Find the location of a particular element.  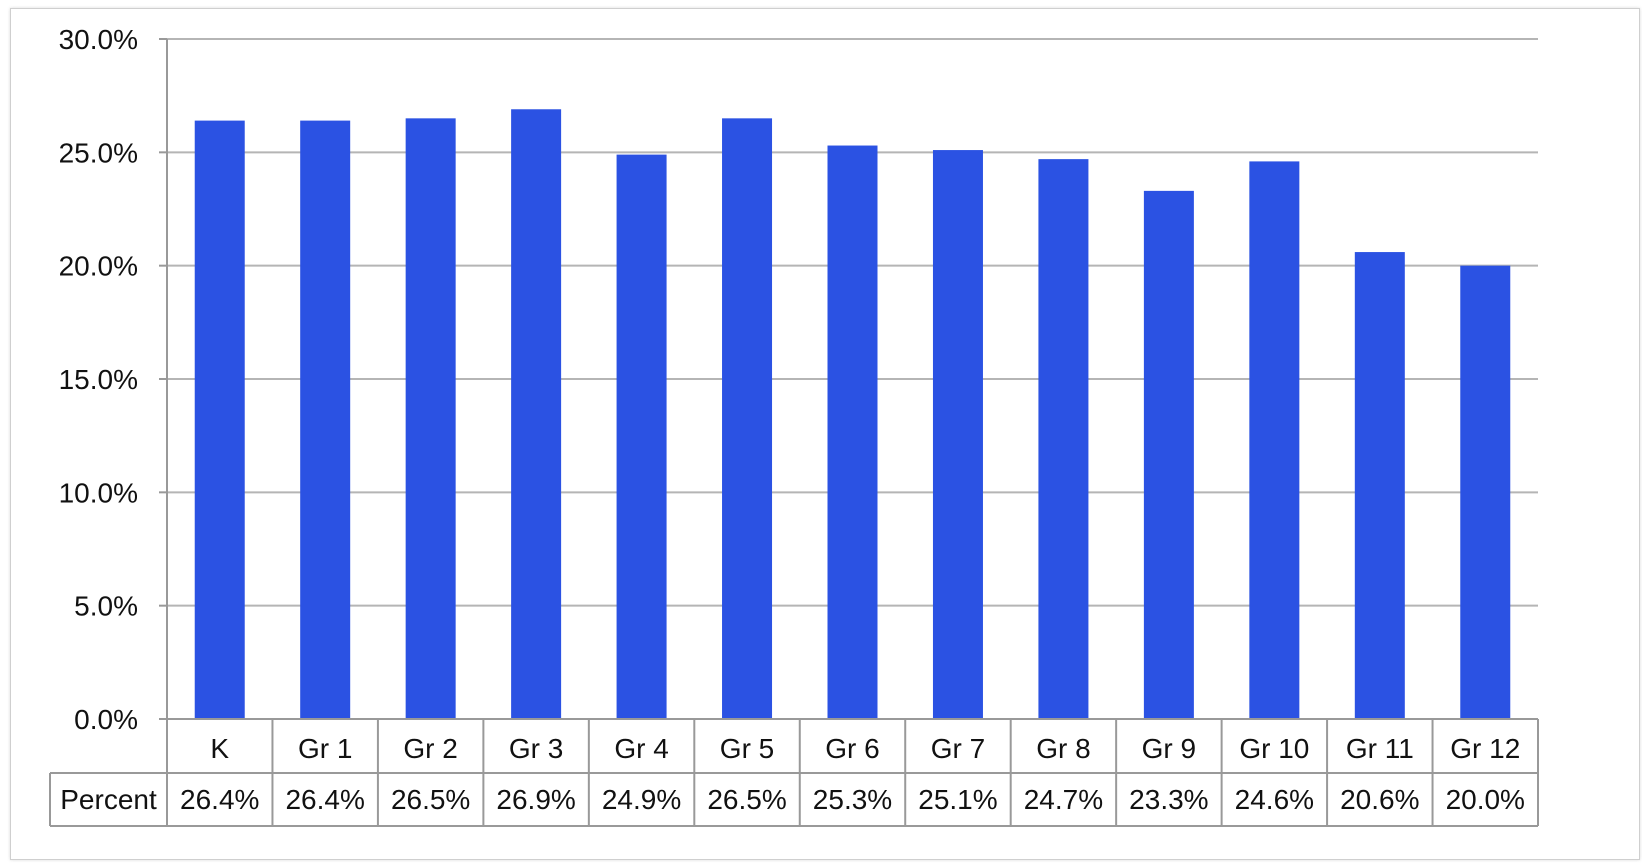

y-tick-label: 15.0% is located at coordinates (98, 379).